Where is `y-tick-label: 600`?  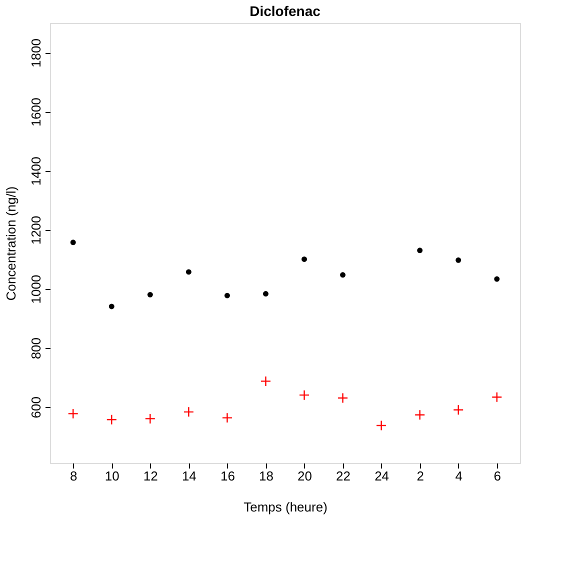
y-tick-label: 600 is located at coordinates (36, 407).